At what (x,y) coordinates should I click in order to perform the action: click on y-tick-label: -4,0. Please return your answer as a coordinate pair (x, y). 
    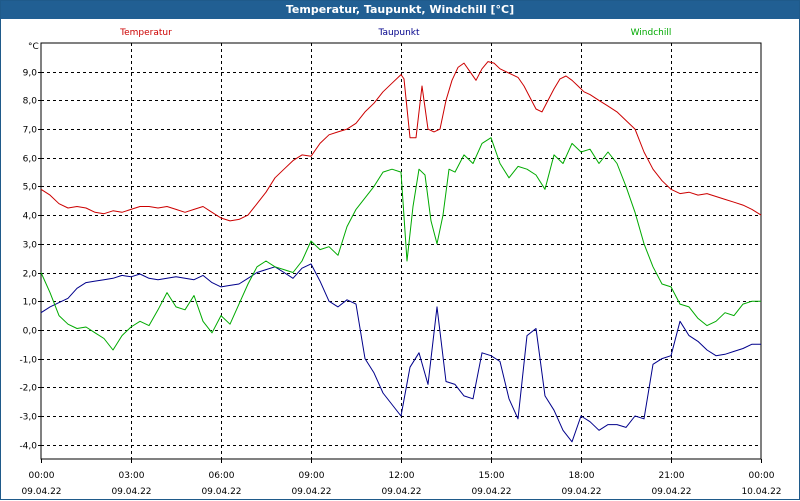
    Looking at the image, I should click on (28, 447).